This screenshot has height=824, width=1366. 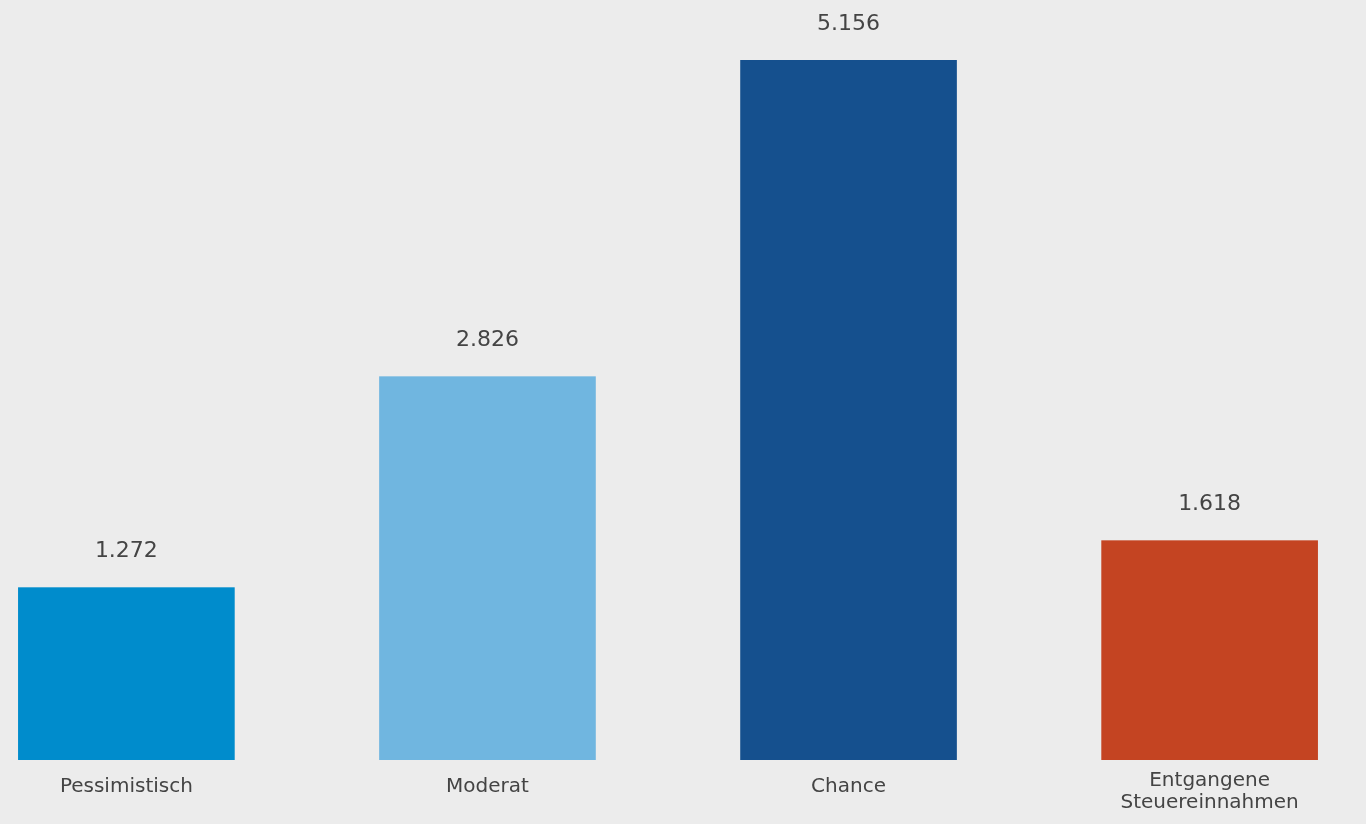 I want to click on data-label: 1.618, so click(x=1210, y=503).